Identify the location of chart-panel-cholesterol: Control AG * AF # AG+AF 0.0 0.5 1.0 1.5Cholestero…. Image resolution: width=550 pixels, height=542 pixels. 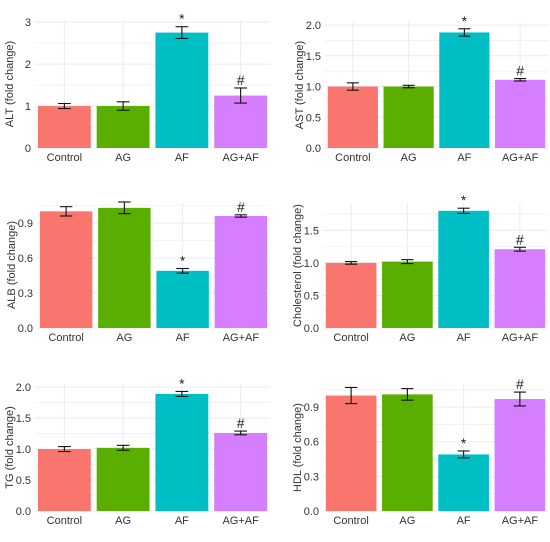
(420, 268).